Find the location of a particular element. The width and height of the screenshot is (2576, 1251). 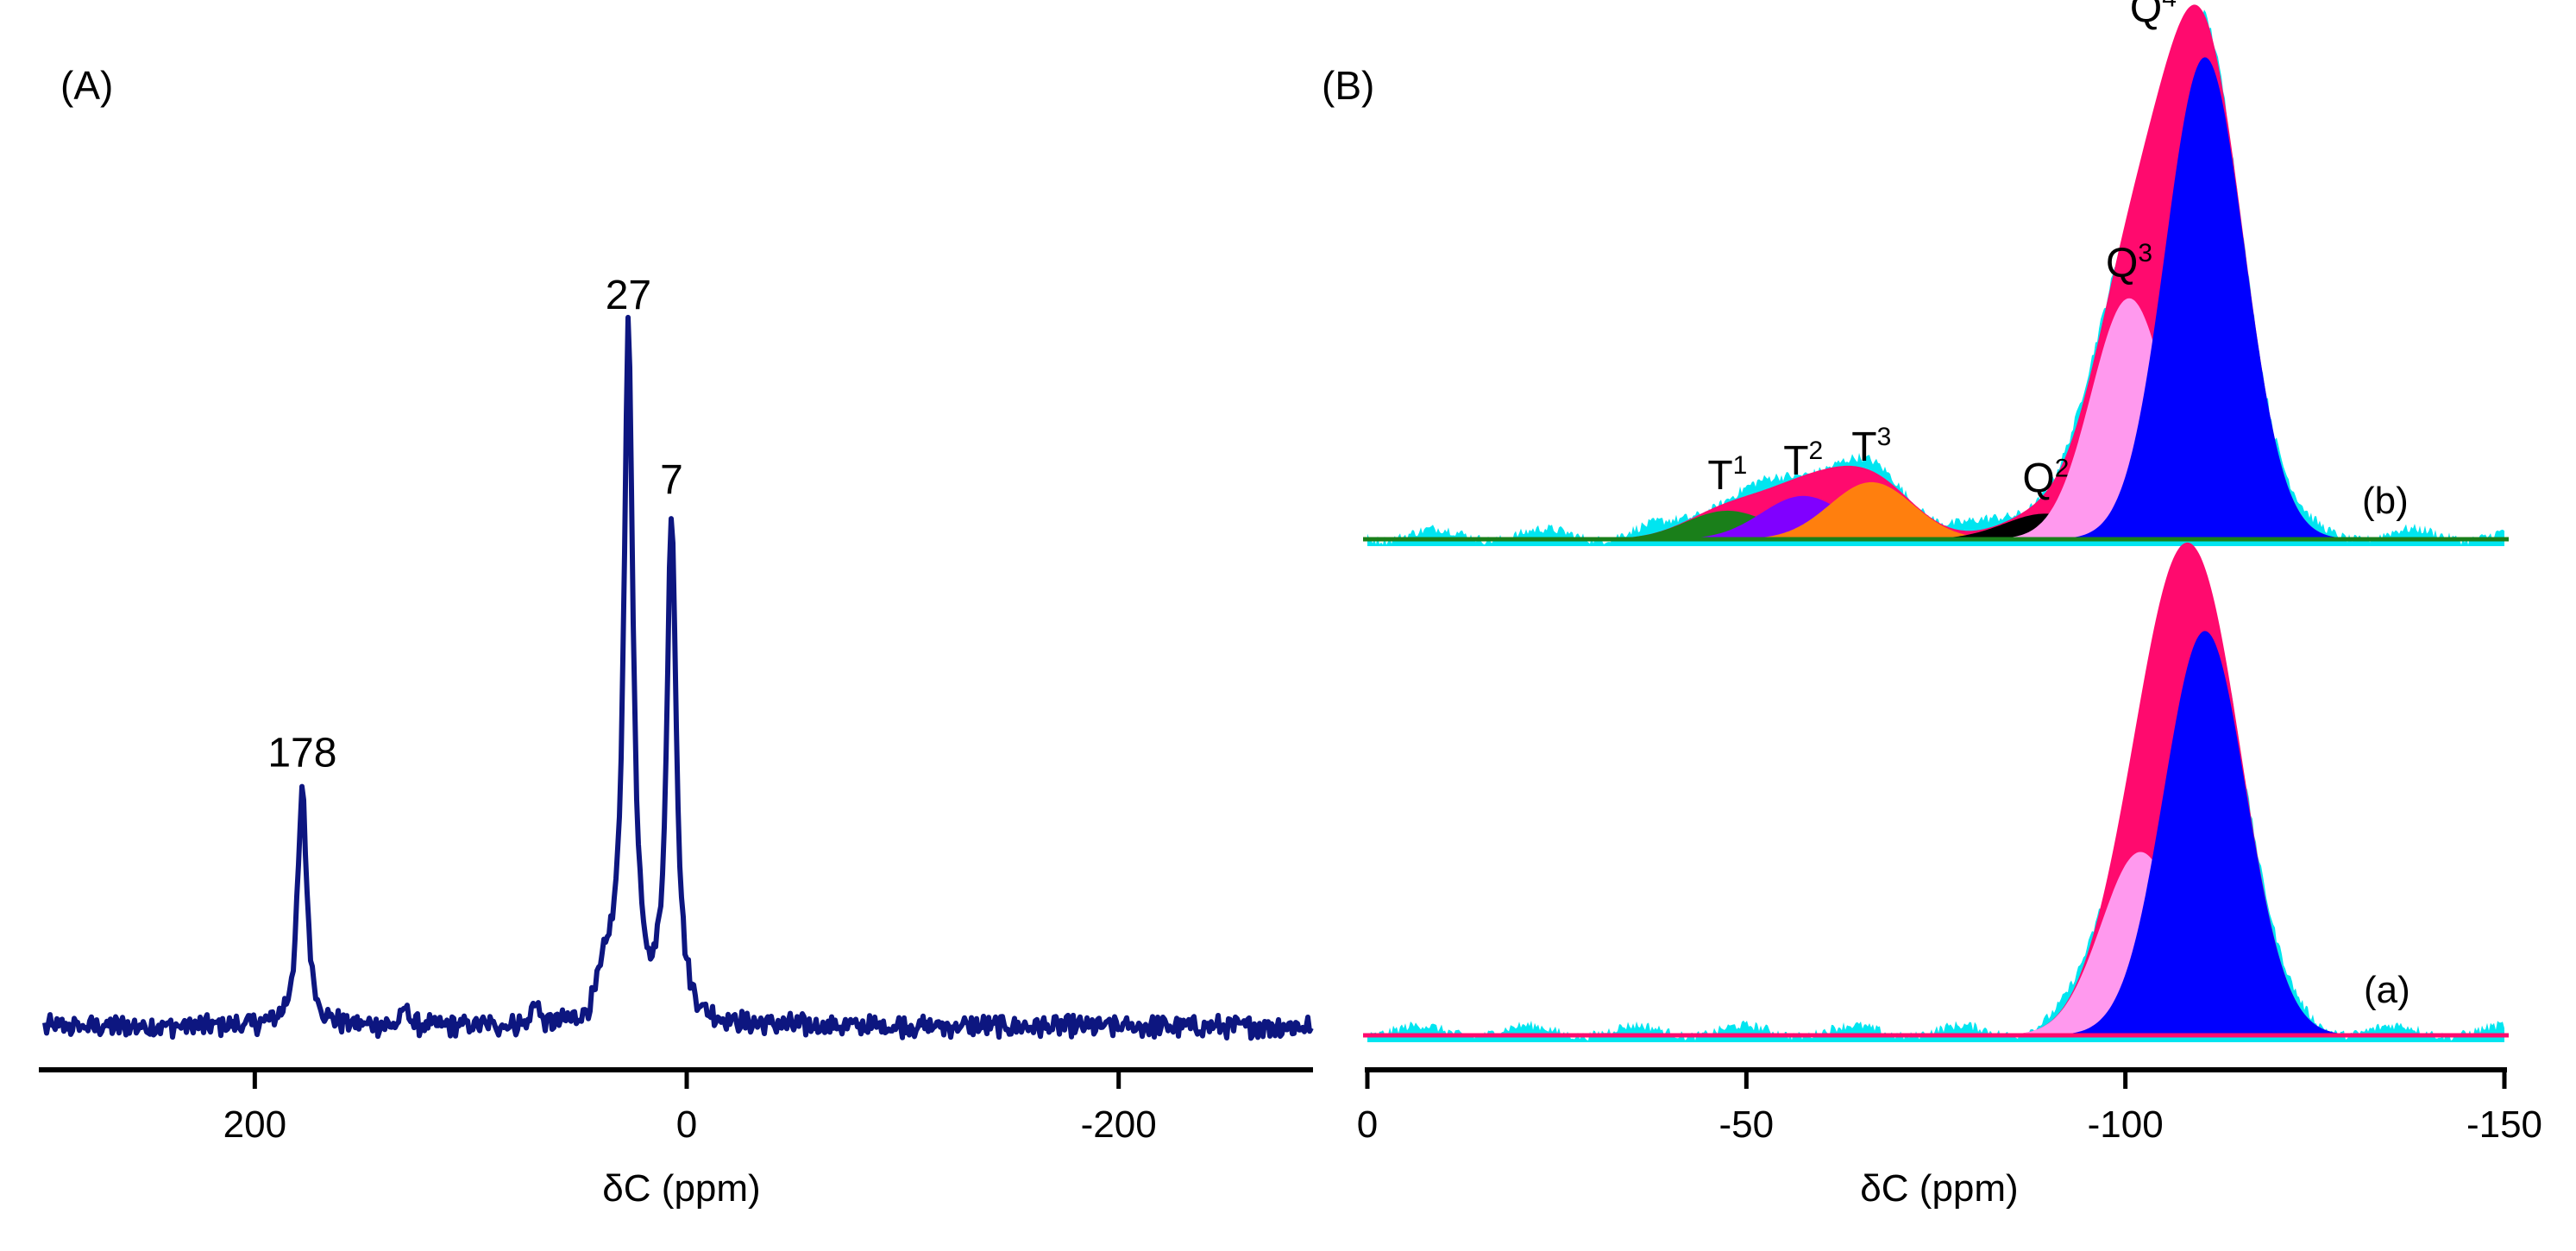

trace-b-label: (b) is located at coordinates (2385, 501).